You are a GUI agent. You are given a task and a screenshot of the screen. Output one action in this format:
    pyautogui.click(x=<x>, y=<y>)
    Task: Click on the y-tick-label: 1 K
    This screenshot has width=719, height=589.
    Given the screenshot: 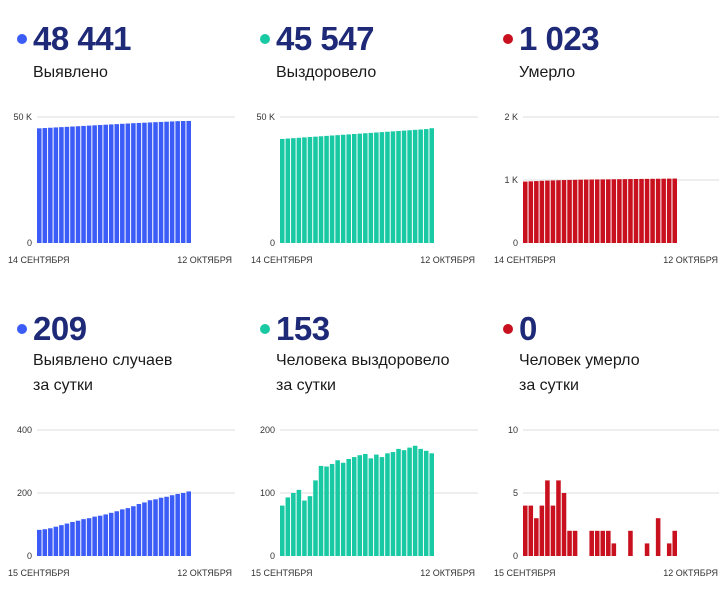 What is the action you would take?
    pyautogui.click(x=511, y=180)
    